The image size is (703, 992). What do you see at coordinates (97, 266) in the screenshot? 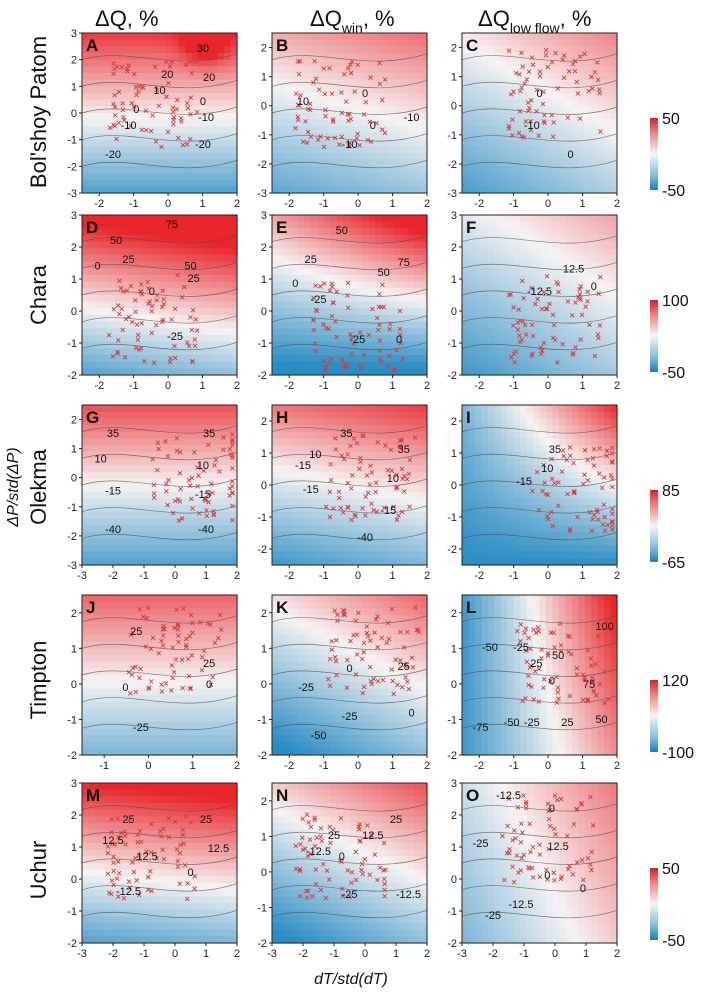
I see `contour-label: 0` at bounding box center [97, 266].